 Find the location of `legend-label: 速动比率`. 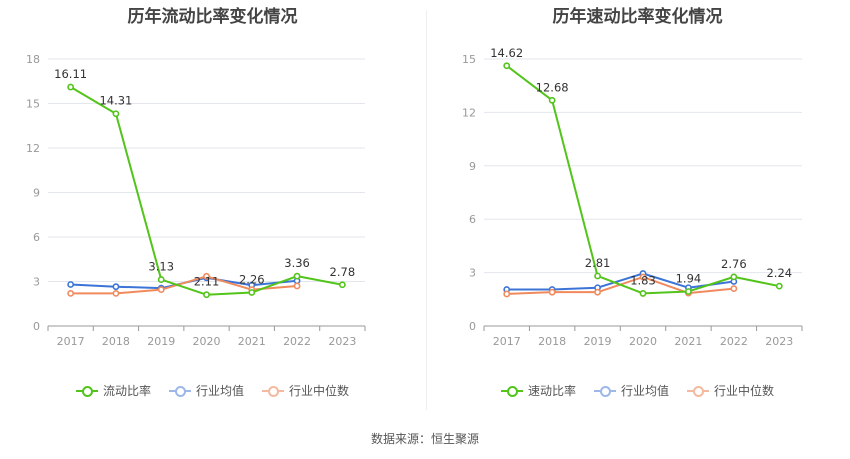

legend-label: 速动比率 is located at coordinates (551, 391).